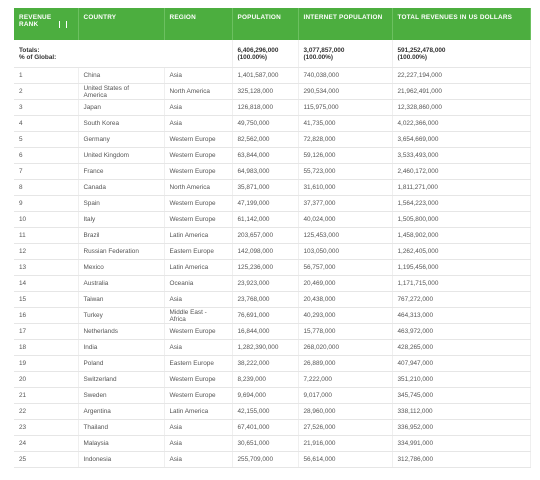 Image resolution: width=540 pixels, height=480 pixels. Describe the element at coordinates (412, 57) in the screenshot. I see `total-revenue: (100.00%)` at that location.